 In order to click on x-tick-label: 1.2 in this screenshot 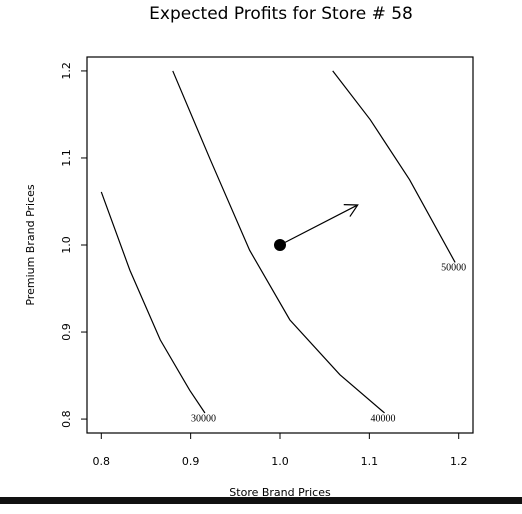, I will do `click(459, 461)`.